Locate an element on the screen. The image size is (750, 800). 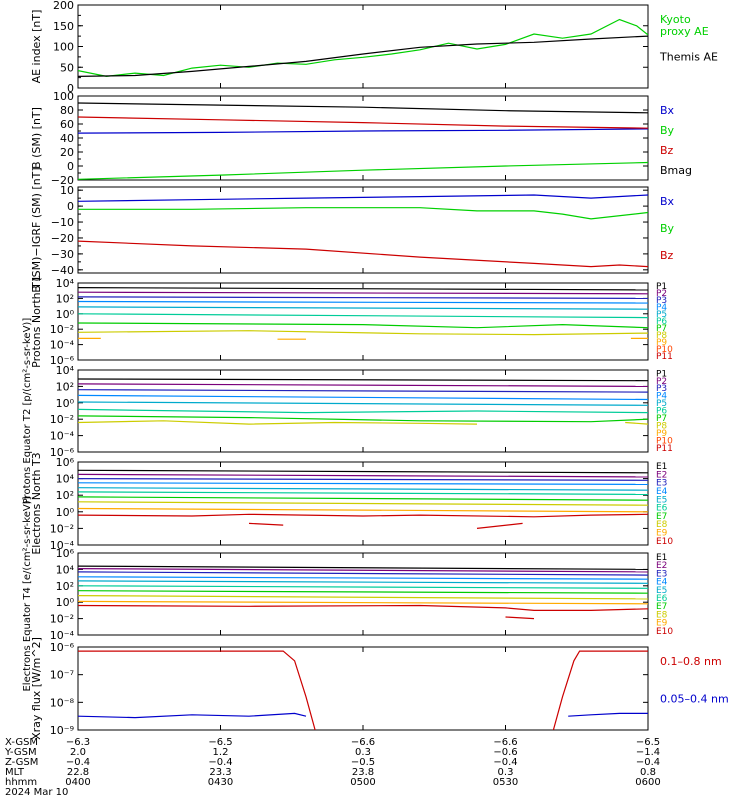
footer-value: 2.0 is located at coordinates (78, 752).